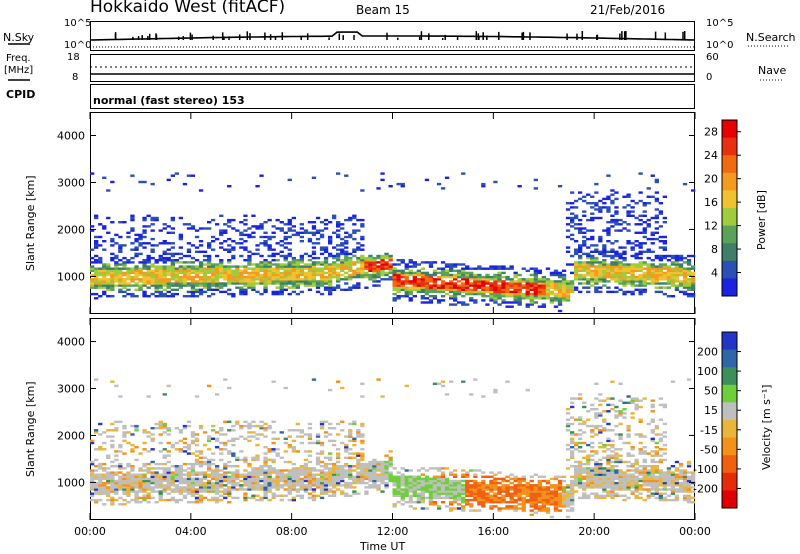 The height and width of the screenshot is (554, 800). Describe the element at coordinates (772, 70) in the screenshot. I see `nave-label: Nave` at that location.